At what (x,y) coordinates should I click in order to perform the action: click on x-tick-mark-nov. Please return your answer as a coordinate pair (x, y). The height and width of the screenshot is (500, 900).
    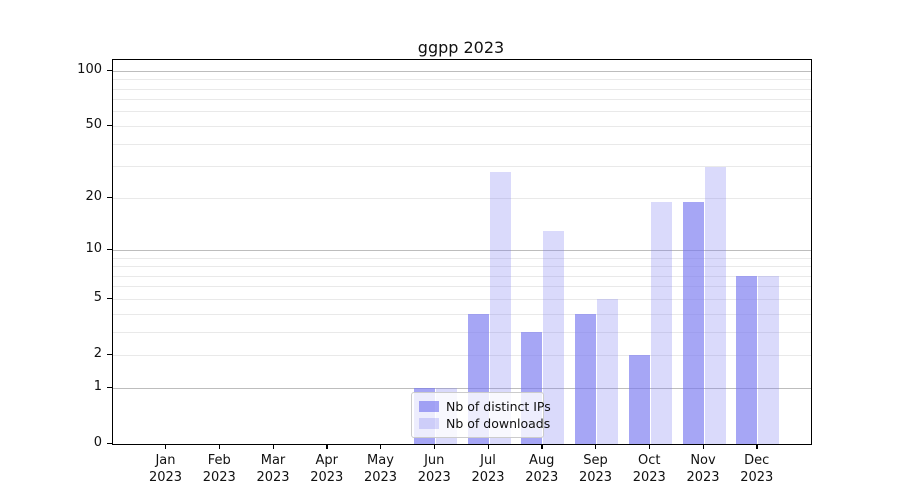
    Looking at the image, I should click on (703, 446).